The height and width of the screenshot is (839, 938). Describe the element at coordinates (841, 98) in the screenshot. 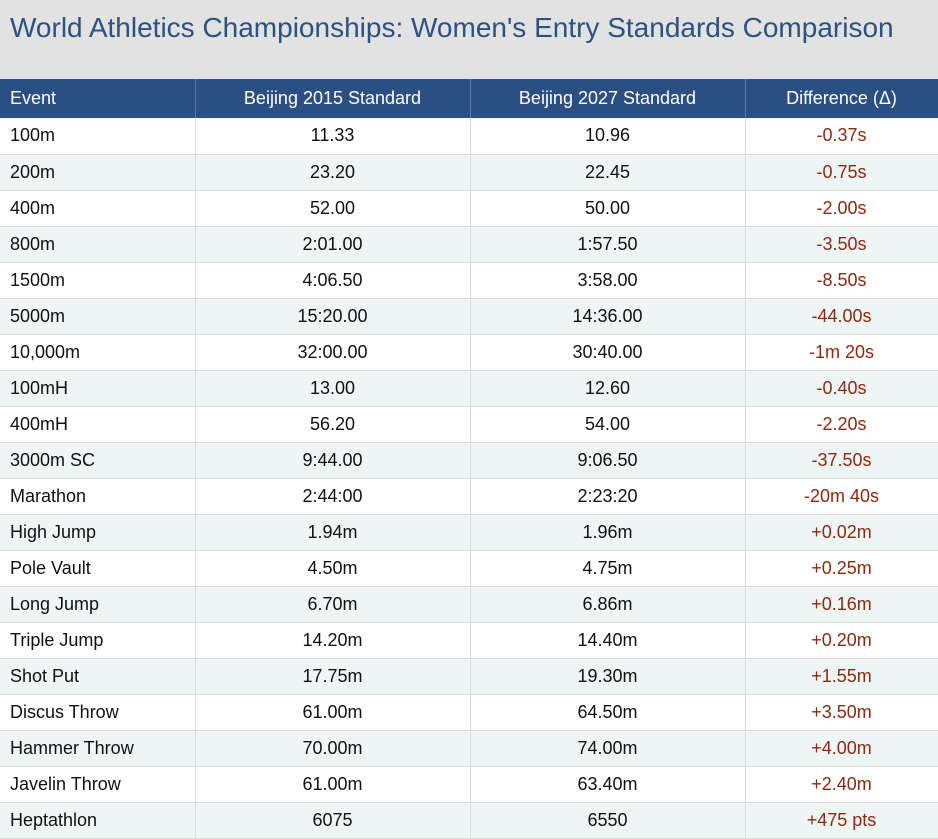

I see `header-difference: Difference (Δ)` at that location.